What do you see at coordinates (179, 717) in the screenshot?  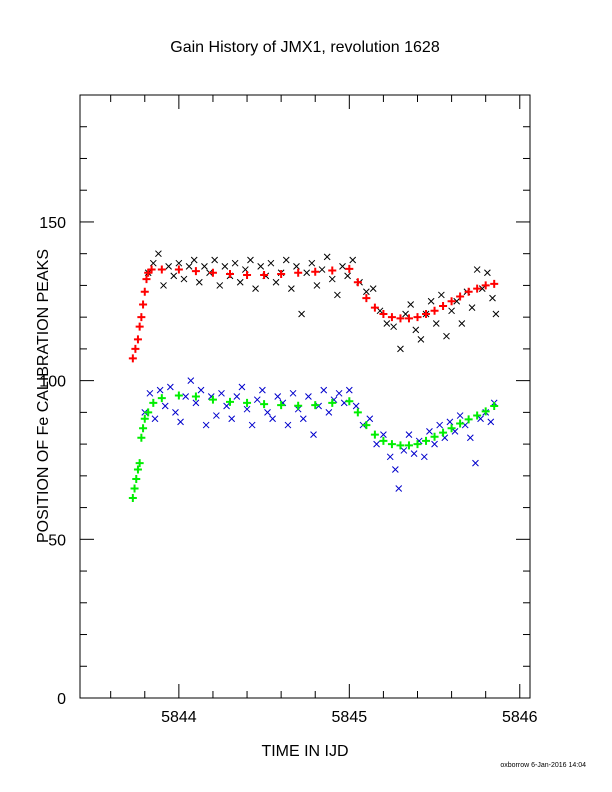 I see `x-tick-label: 5844` at bounding box center [179, 717].